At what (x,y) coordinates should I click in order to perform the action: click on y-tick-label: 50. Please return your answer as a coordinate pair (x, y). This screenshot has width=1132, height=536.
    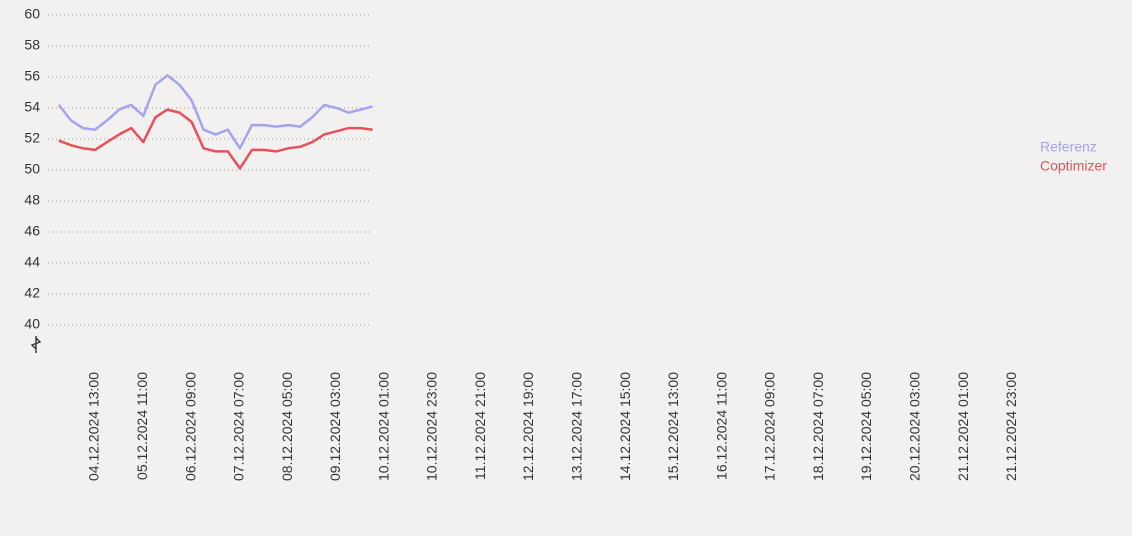
    Looking at the image, I should click on (32, 169).